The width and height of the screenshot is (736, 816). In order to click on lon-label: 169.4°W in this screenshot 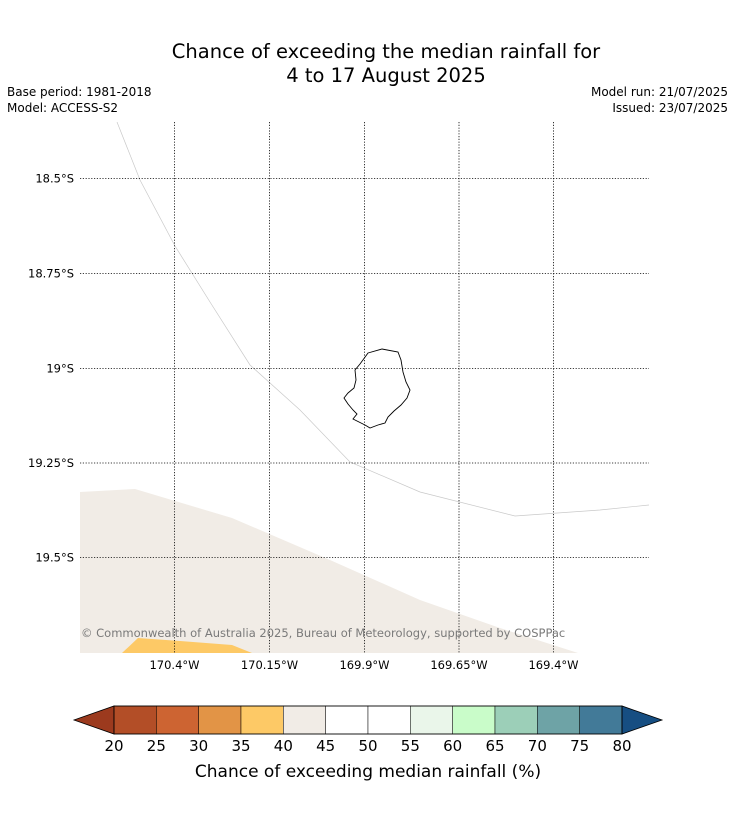, I will do `click(553, 665)`.